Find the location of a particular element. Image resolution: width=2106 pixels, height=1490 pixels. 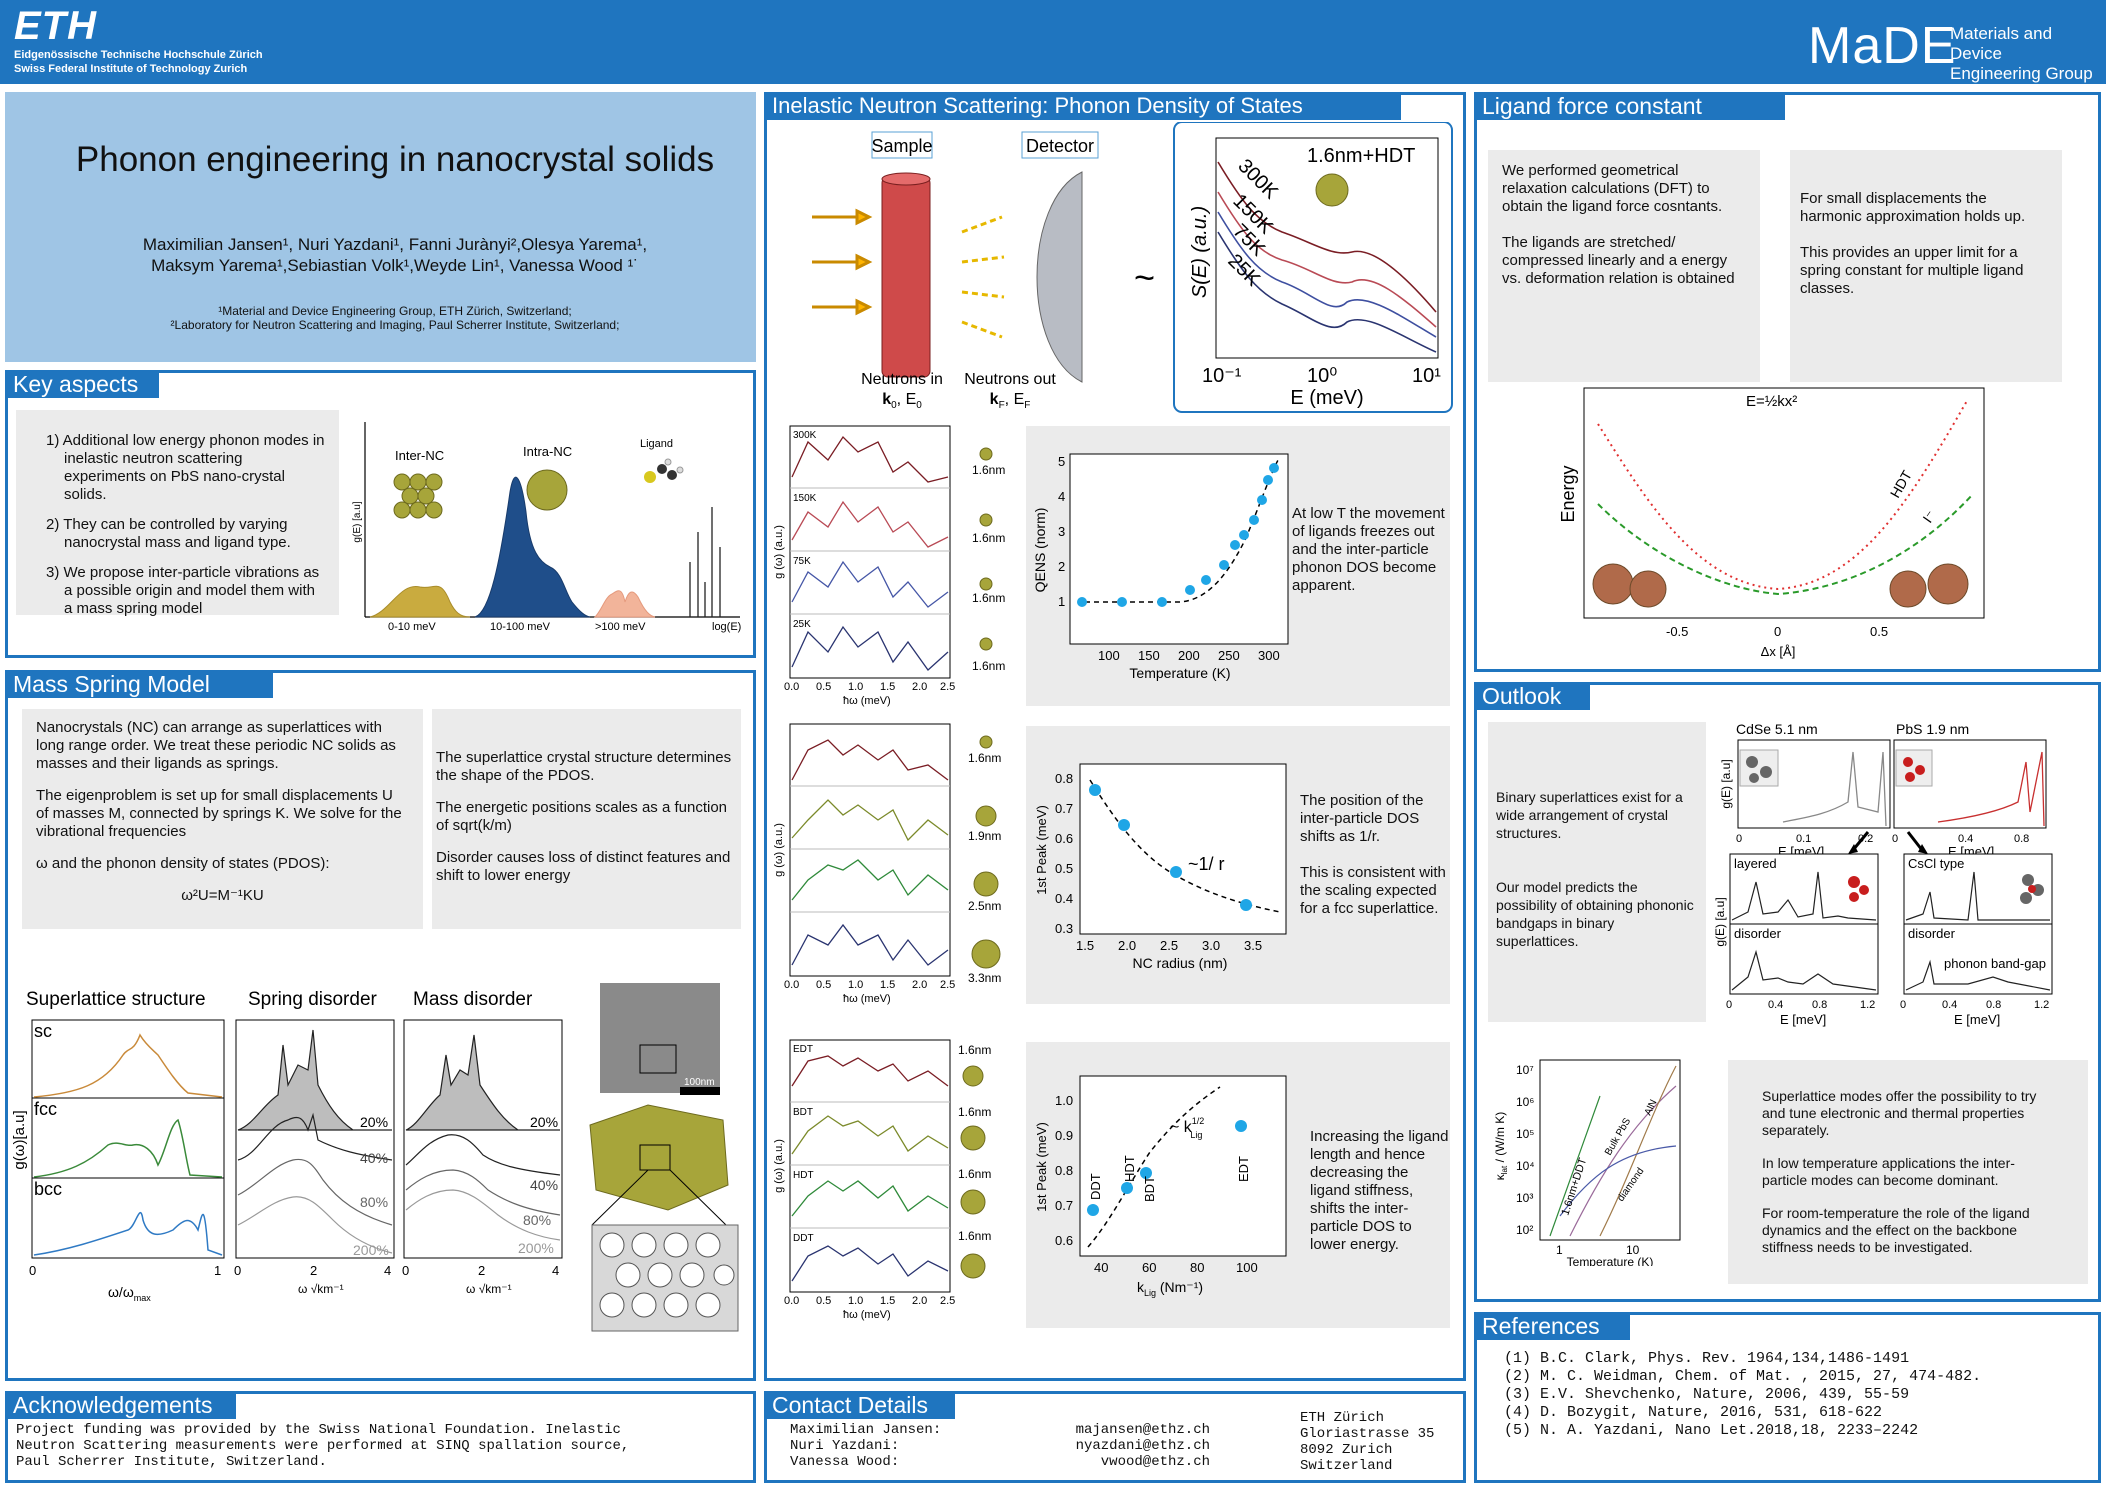

energy-parabola-hdt is located at coordinates (1783, 494).